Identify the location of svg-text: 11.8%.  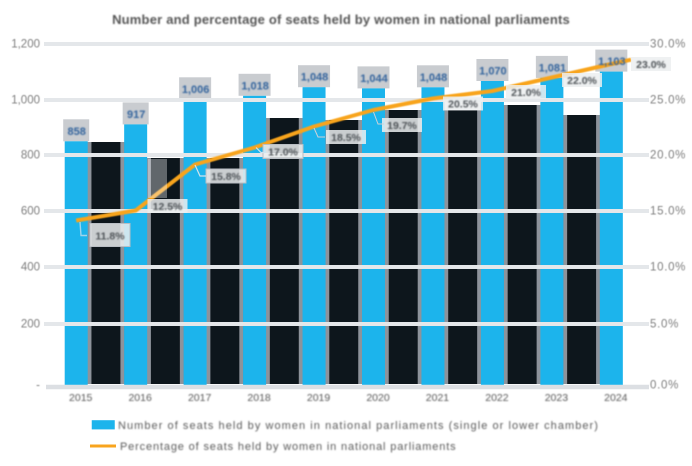
(110, 237).